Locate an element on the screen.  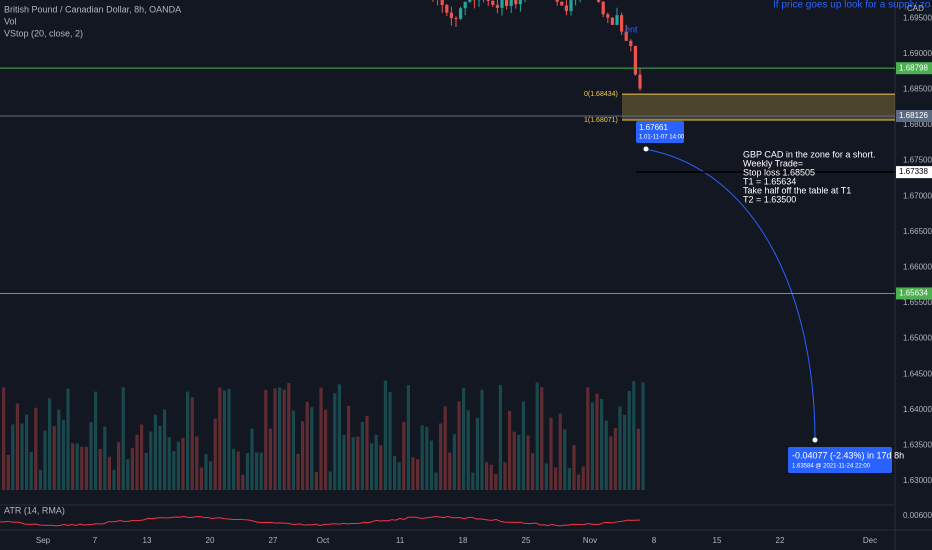
time-label: 18 is located at coordinates (463, 540).